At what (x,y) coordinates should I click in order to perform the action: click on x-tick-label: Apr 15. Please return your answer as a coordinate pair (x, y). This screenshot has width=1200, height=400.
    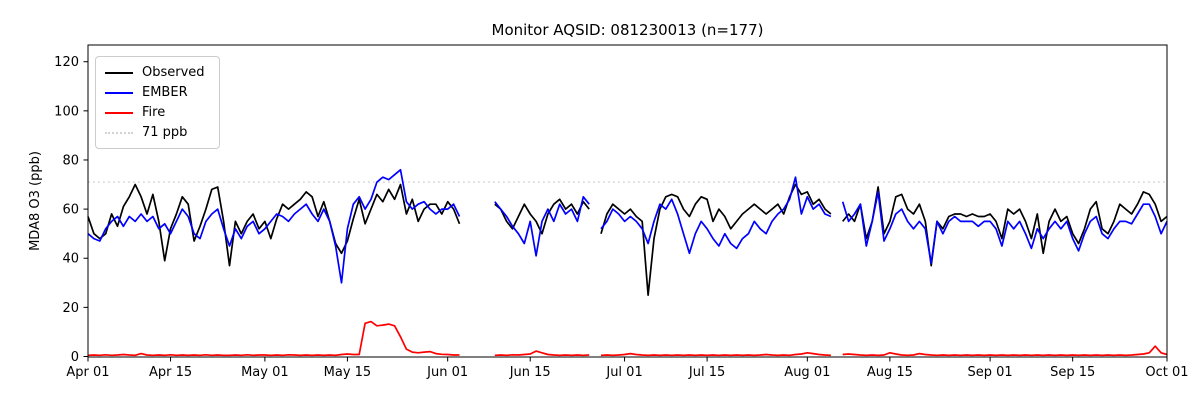
    Looking at the image, I should click on (170, 372).